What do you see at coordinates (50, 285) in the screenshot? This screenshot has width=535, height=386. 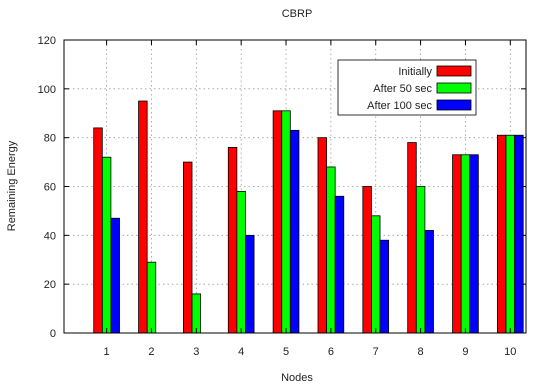 I see `y-tick-label: 20` at bounding box center [50, 285].